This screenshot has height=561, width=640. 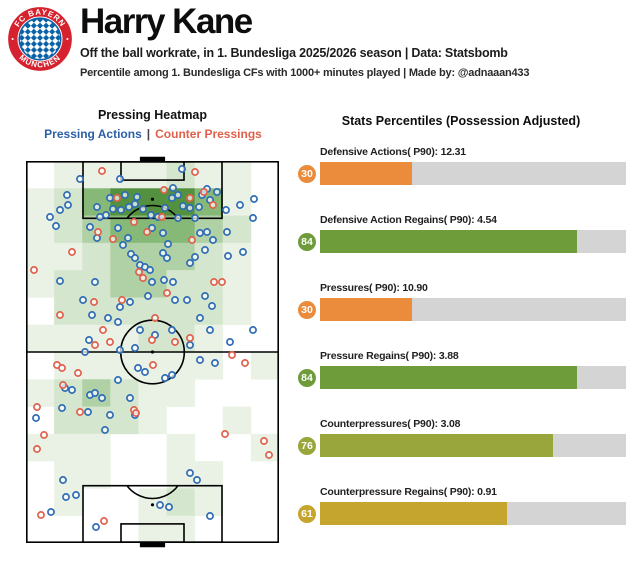 What do you see at coordinates (166, 21) in the screenshot?
I see `page-title: Harry Kane` at bounding box center [166, 21].